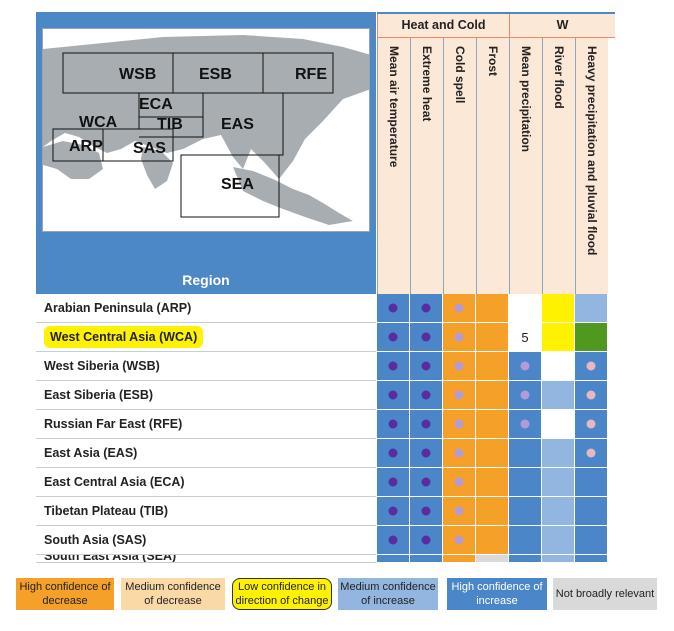 Image resolution: width=674 pixels, height=631 pixels. What do you see at coordinates (526, 99) in the screenshot?
I see `column-header-label: Mean precipitation` at bounding box center [526, 99].